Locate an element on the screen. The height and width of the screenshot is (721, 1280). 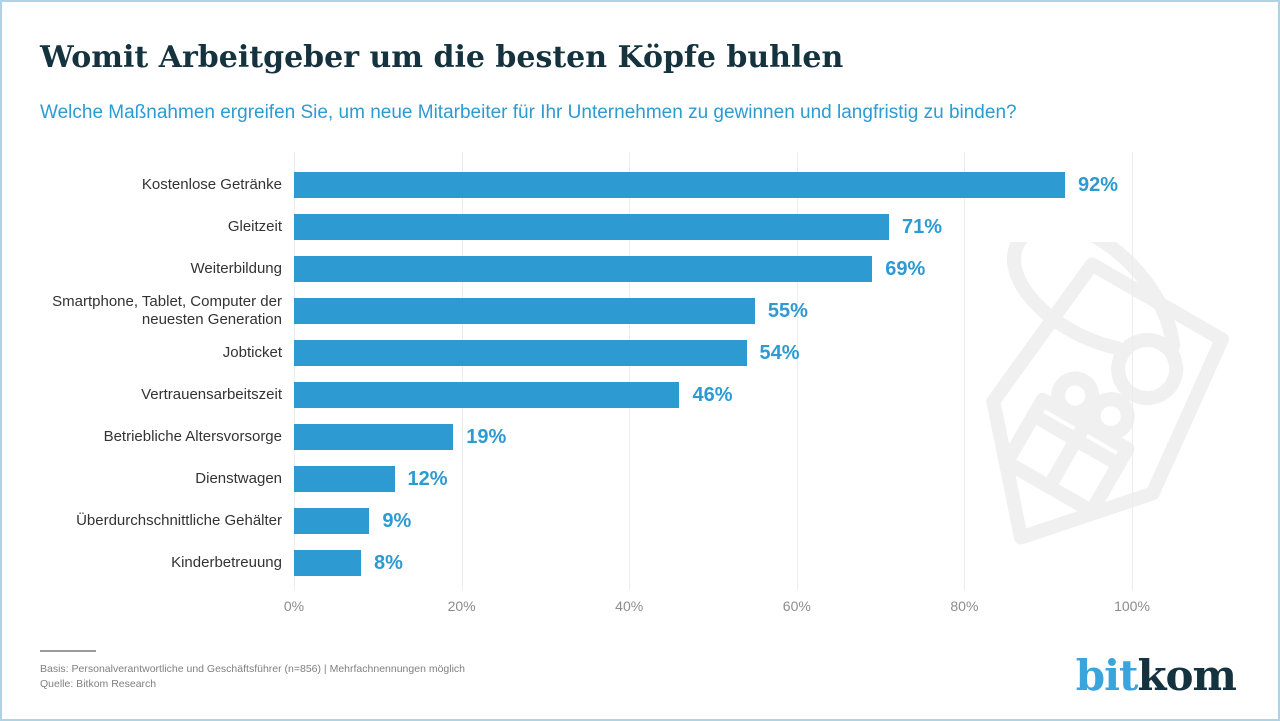
bar-track: 9% is located at coordinates (713, 521).